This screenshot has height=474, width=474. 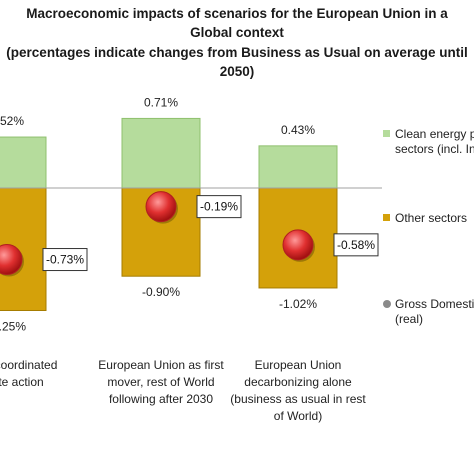 I want to click on gdp-callout-label: -0.58%, so click(x=356, y=245).